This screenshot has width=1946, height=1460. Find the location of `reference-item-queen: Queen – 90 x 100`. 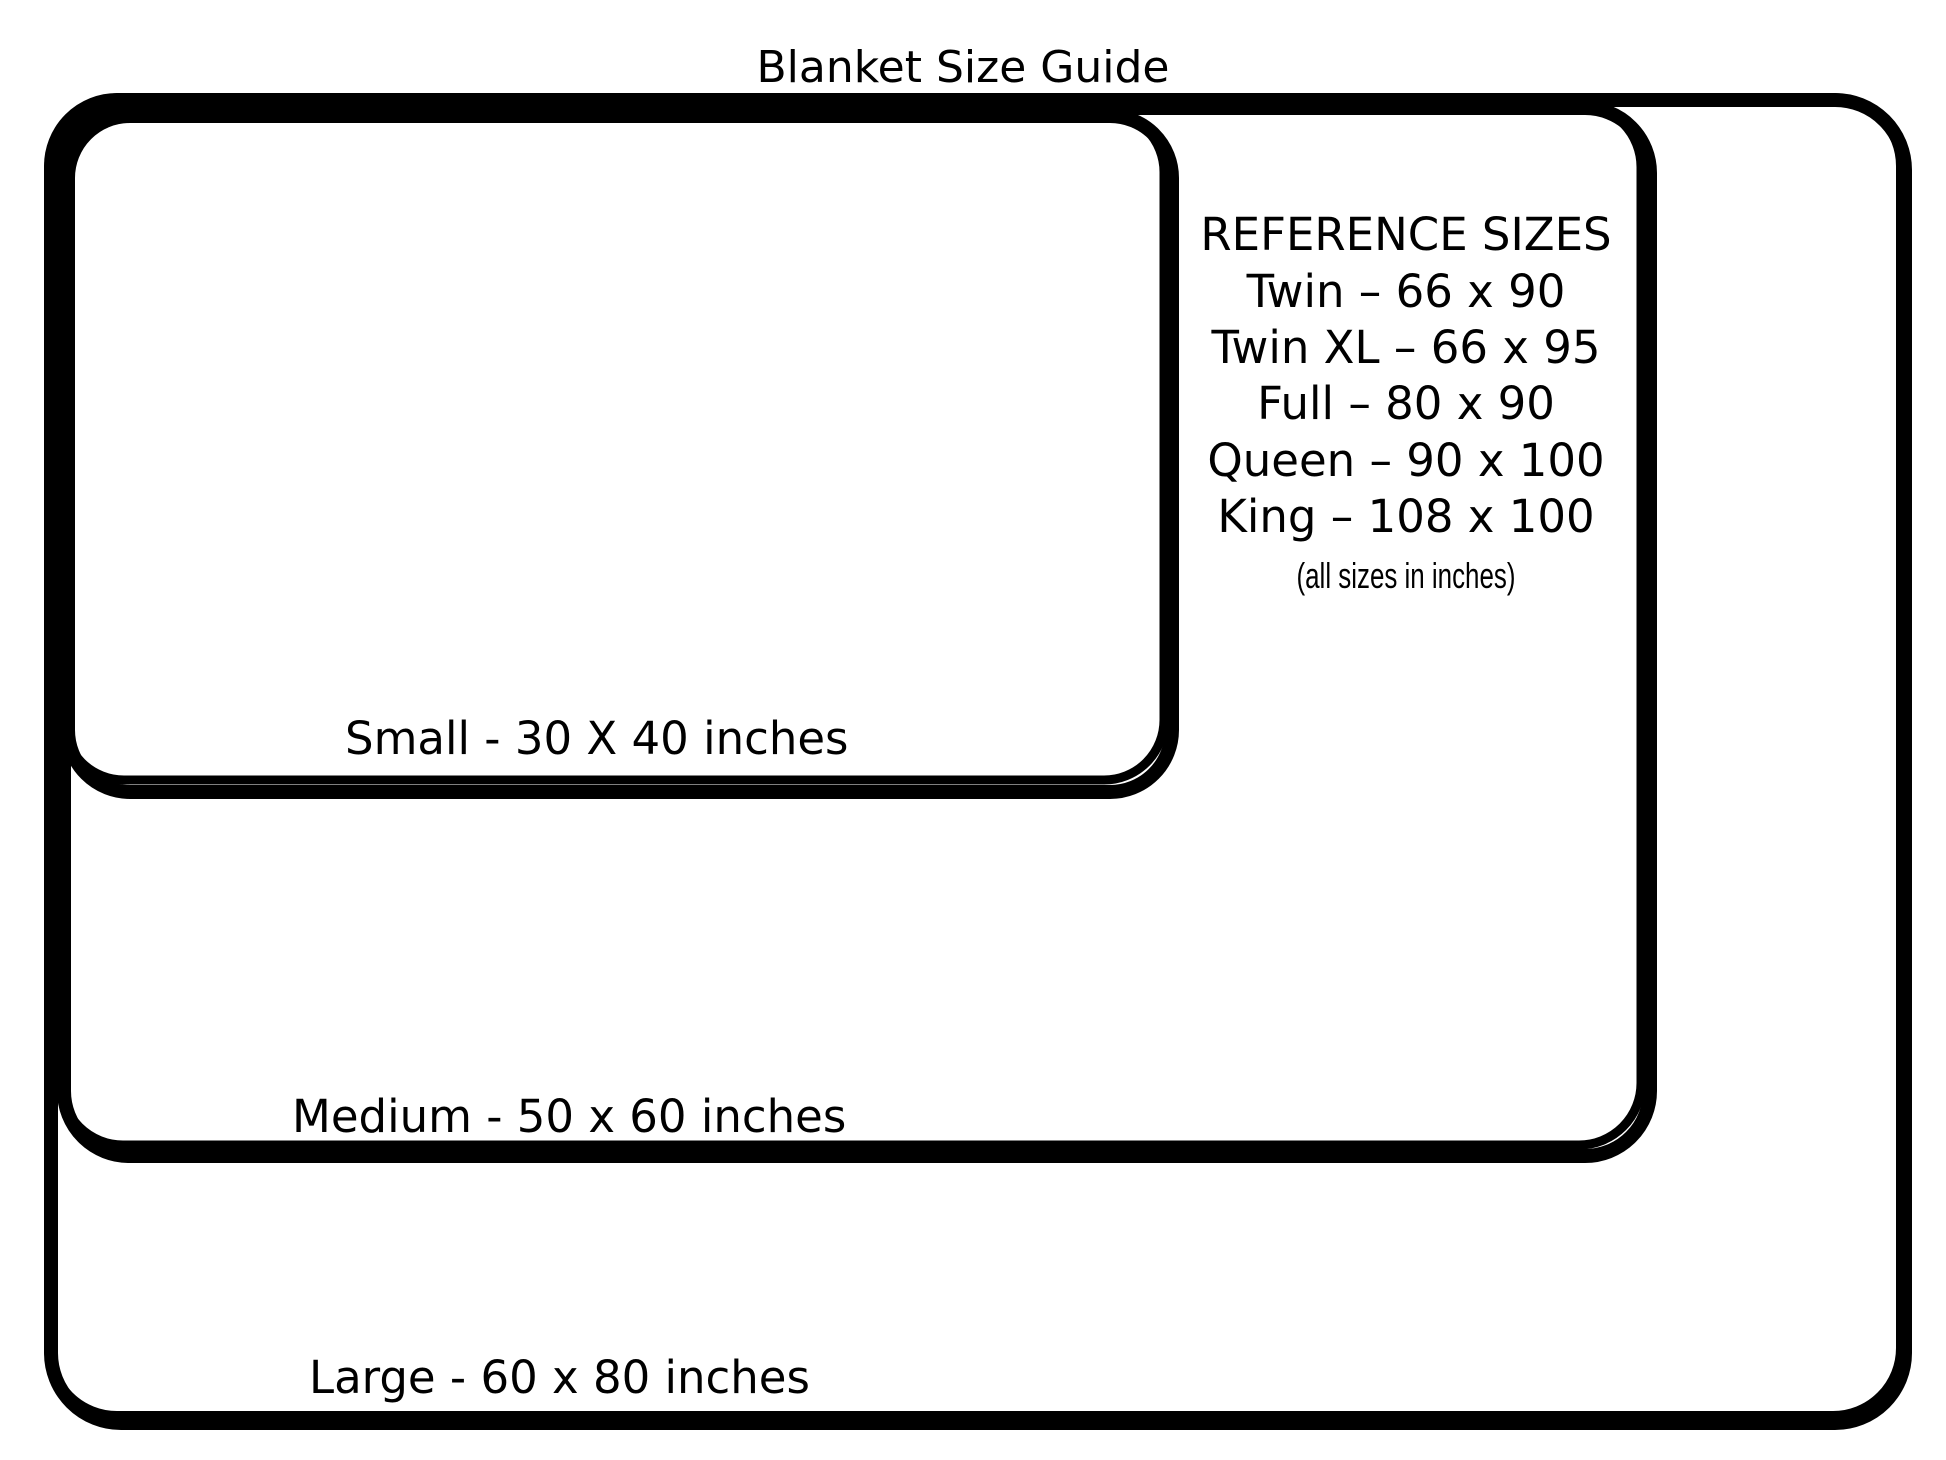

reference-item-queen: Queen – 90 x 100 is located at coordinates (1406, 460).